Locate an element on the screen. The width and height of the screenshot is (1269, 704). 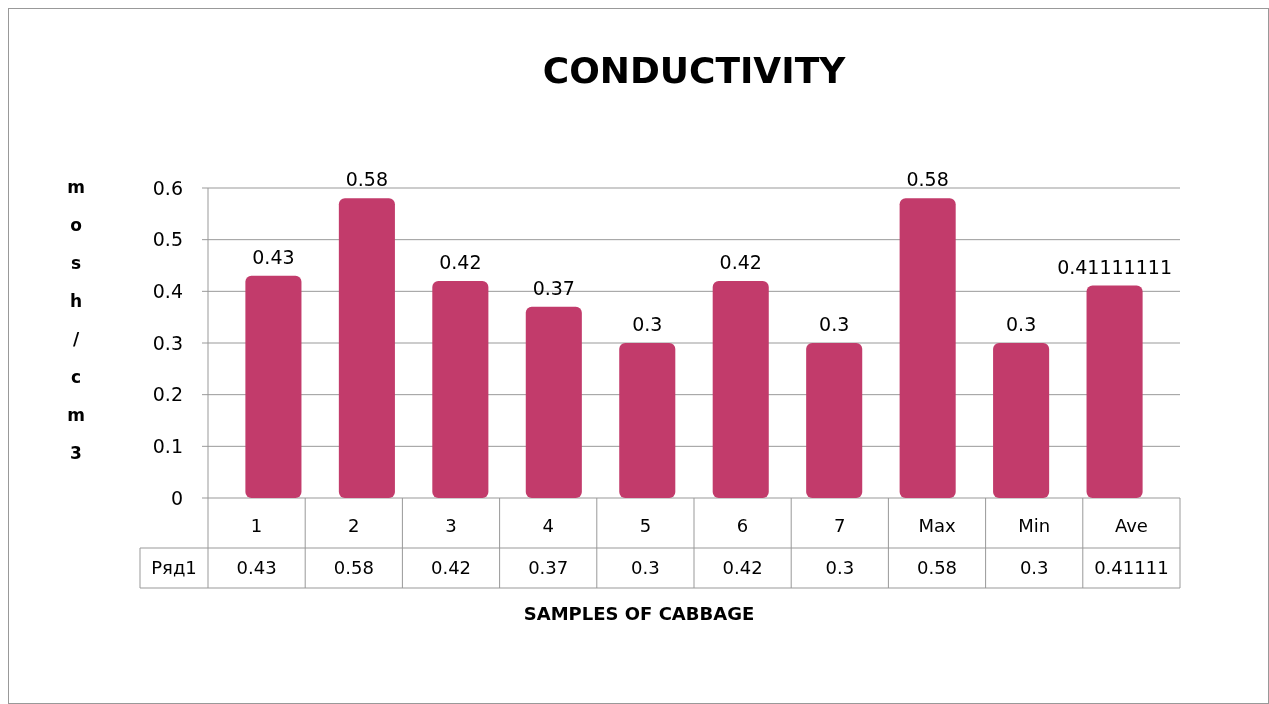
x-tick-label: Max is located at coordinates (937, 525).